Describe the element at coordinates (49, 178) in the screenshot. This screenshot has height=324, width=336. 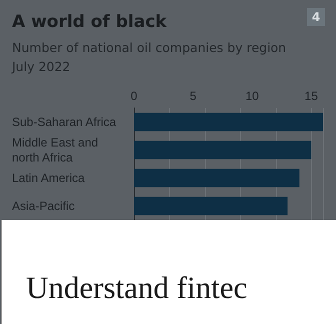
I see `y-tick-label: Latin America` at that location.